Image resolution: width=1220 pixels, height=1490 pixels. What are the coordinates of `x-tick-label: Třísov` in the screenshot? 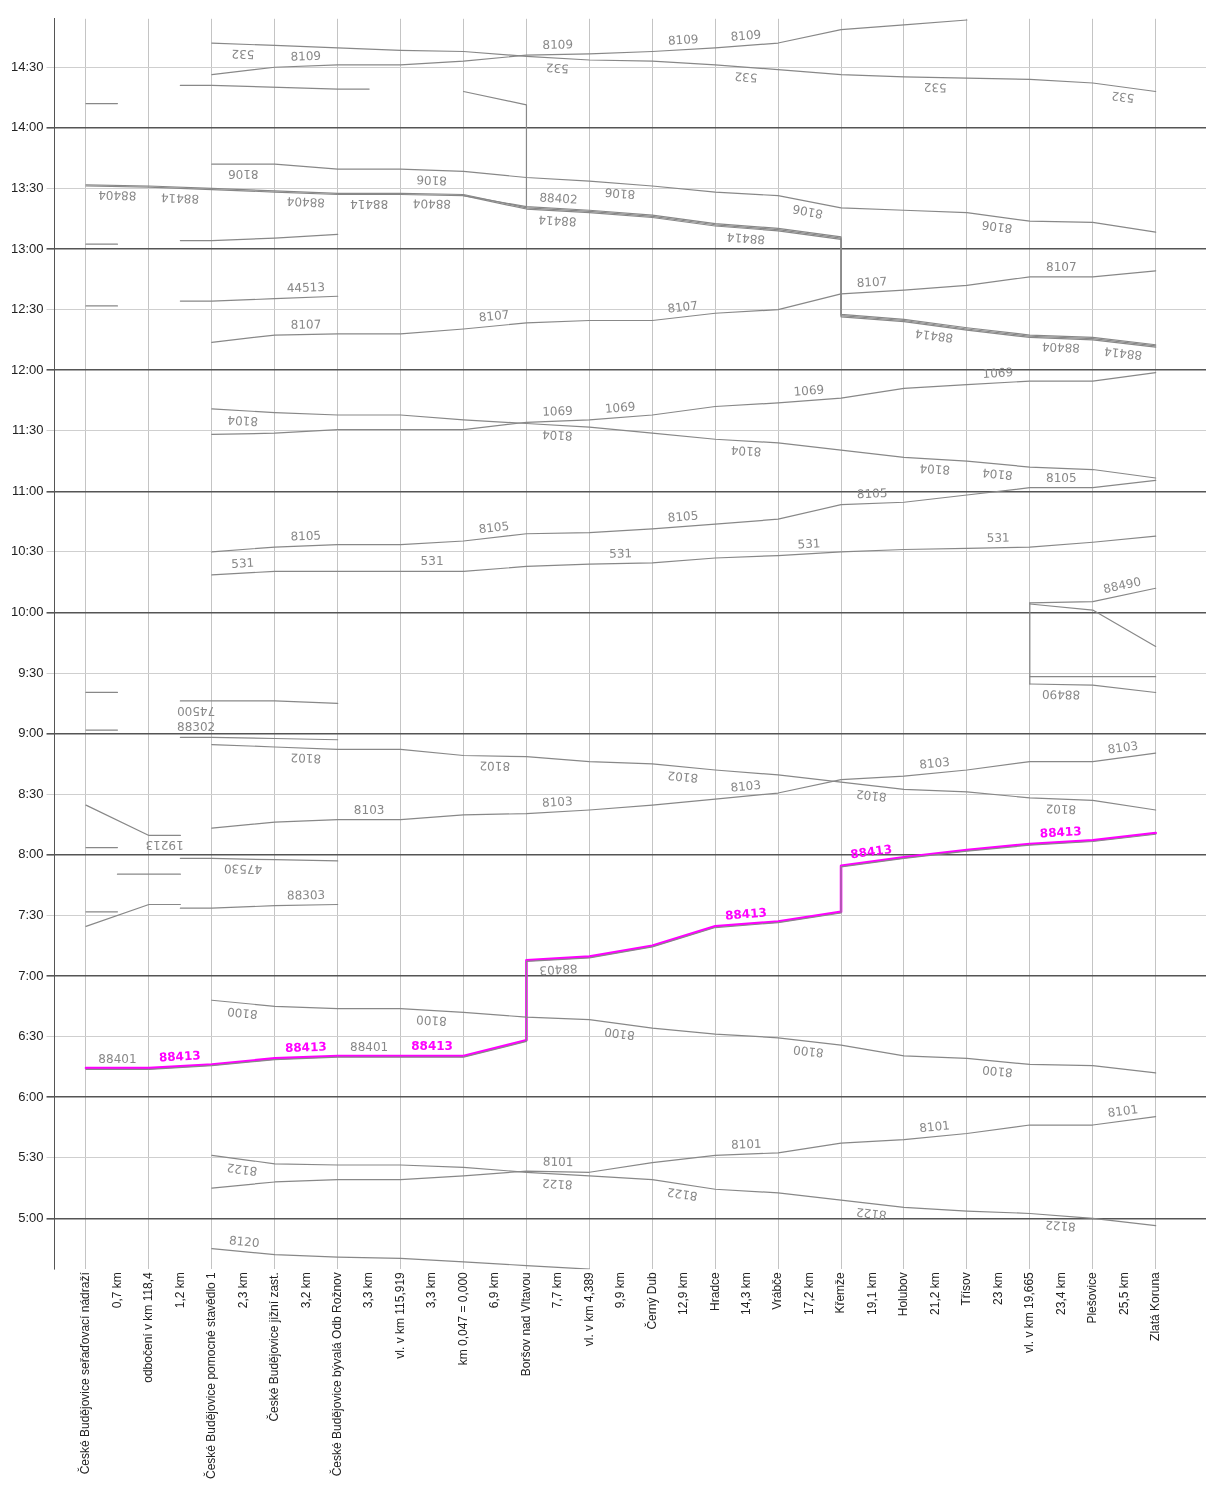 It's located at (966, 1289).